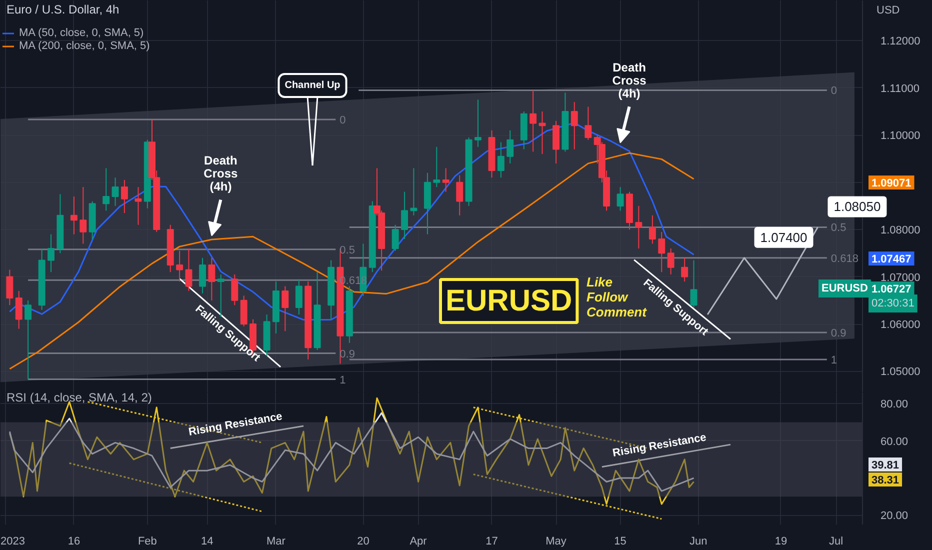 The image size is (932, 550). What do you see at coordinates (844, 258) in the screenshot?
I see `series-label: 0.618` at bounding box center [844, 258].